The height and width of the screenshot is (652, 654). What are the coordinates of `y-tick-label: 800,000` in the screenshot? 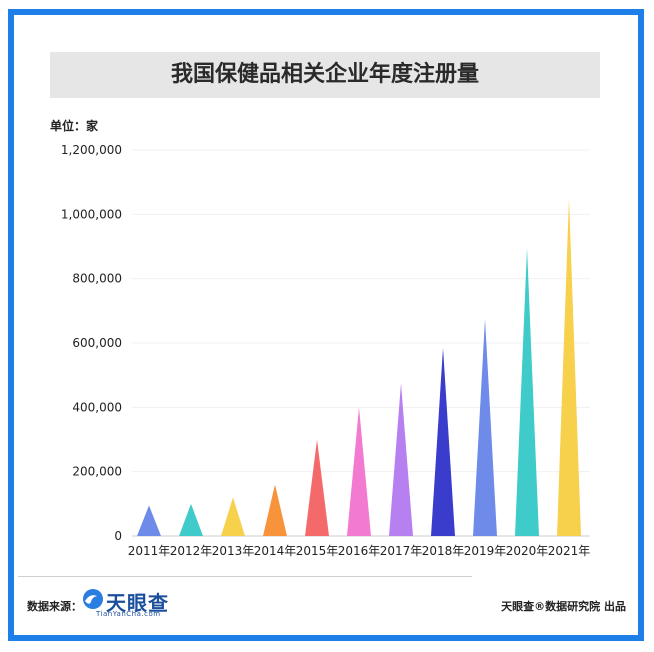 It's located at (97, 279).